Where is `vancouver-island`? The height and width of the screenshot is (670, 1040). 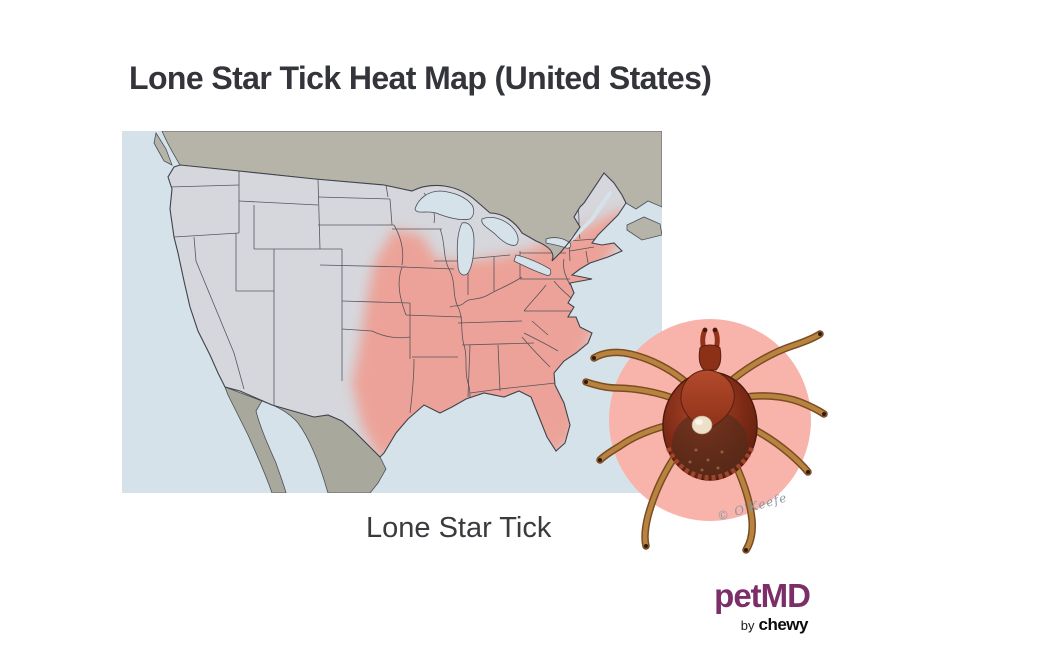 vancouver-island is located at coordinates (163, 148).